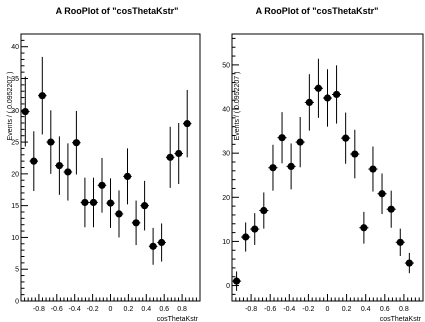 This screenshot has width=425, height=322. I want to click on y-tick-label: 5, so click(17, 270).